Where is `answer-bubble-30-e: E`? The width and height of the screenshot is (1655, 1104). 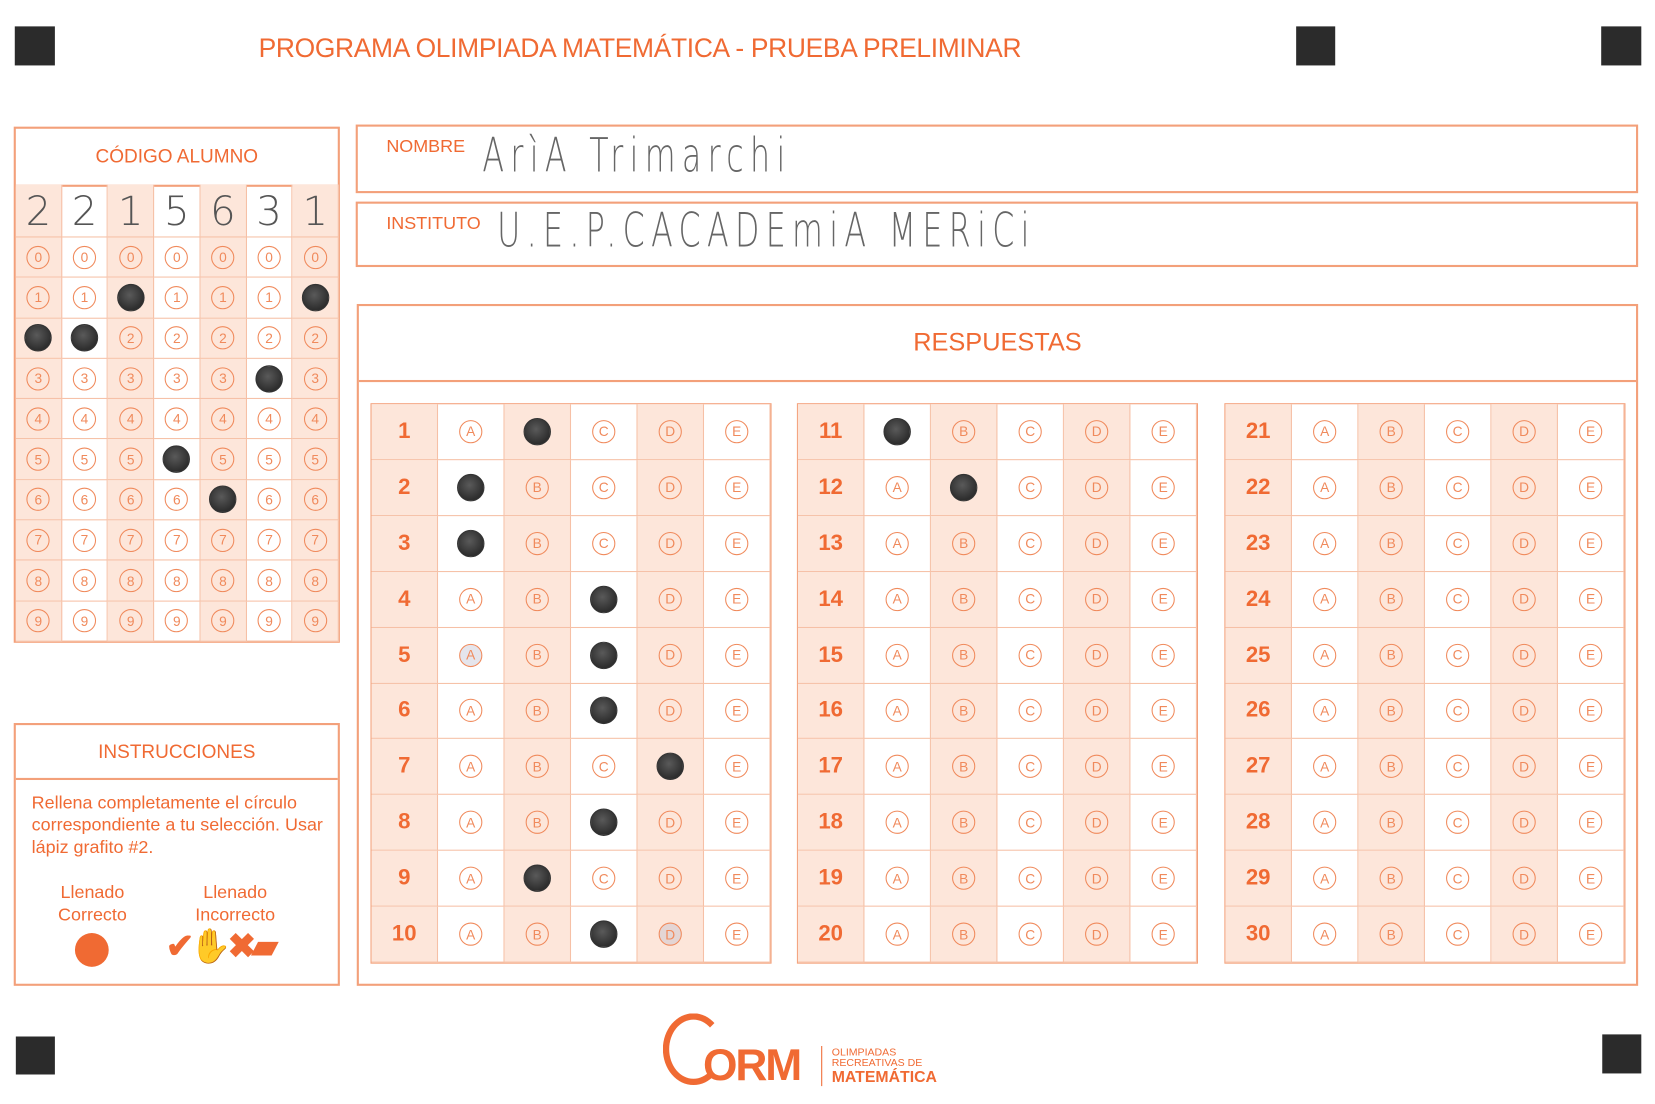 answer-bubble-30-e: E is located at coordinates (1591, 934).